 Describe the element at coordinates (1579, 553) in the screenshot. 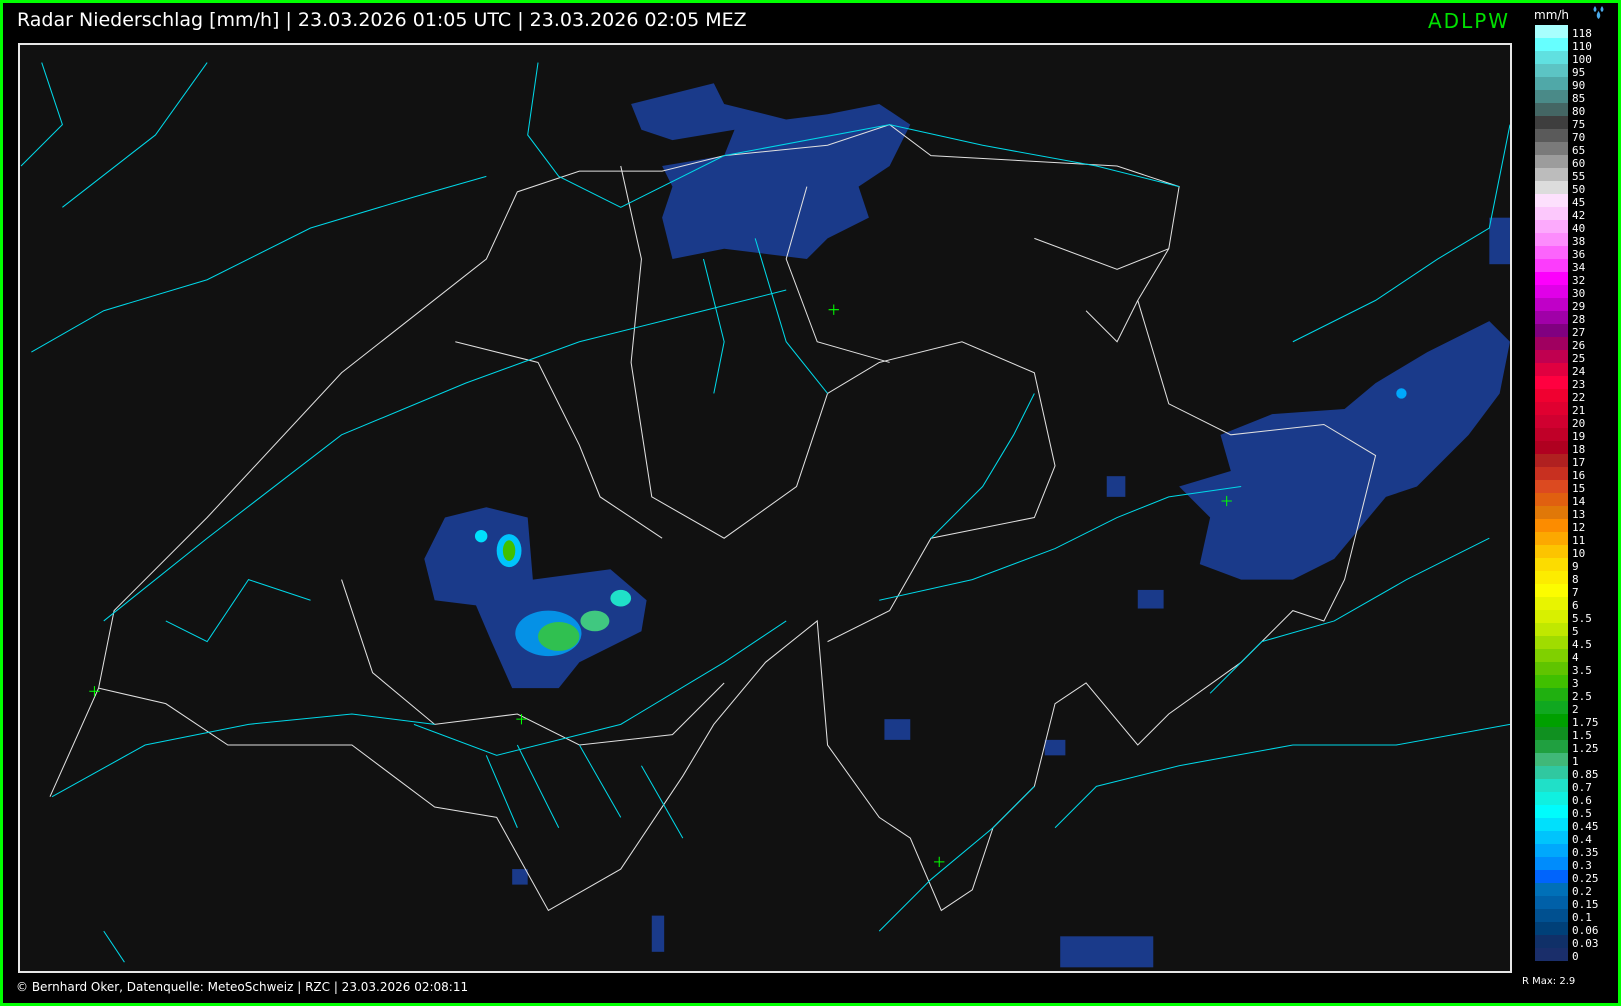

I see `legend-label: 10` at that location.